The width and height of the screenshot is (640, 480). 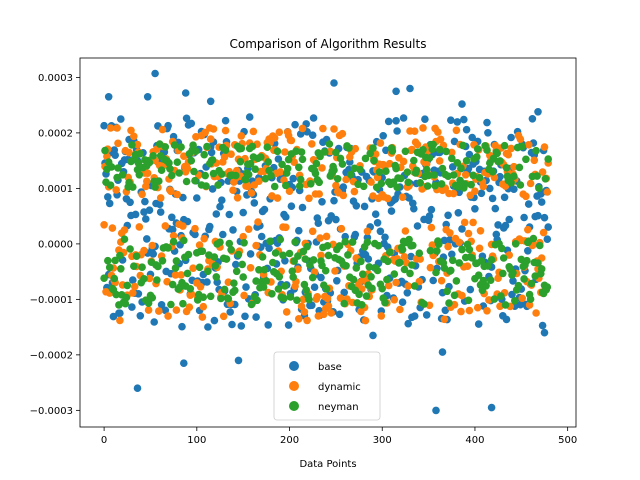 What do you see at coordinates (51, 355) in the screenshot?
I see `y-tick-label: −0.0002` at bounding box center [51, 355].